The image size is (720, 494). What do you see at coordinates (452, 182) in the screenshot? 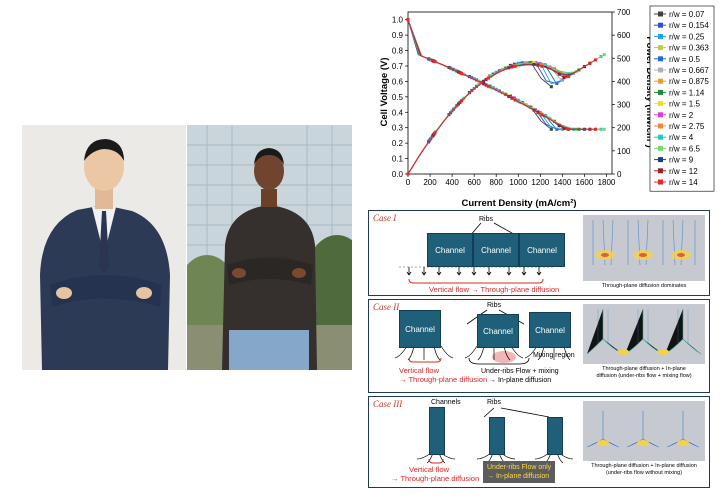
I see `x-tick-label: 400` at bounding box center [452, 182].